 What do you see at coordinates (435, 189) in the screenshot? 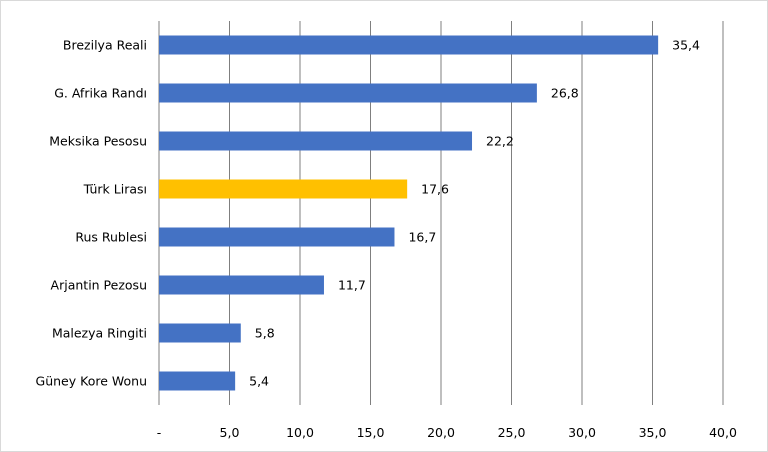
I see `value-label-3: 17,6` at bounding box center [435, 189].